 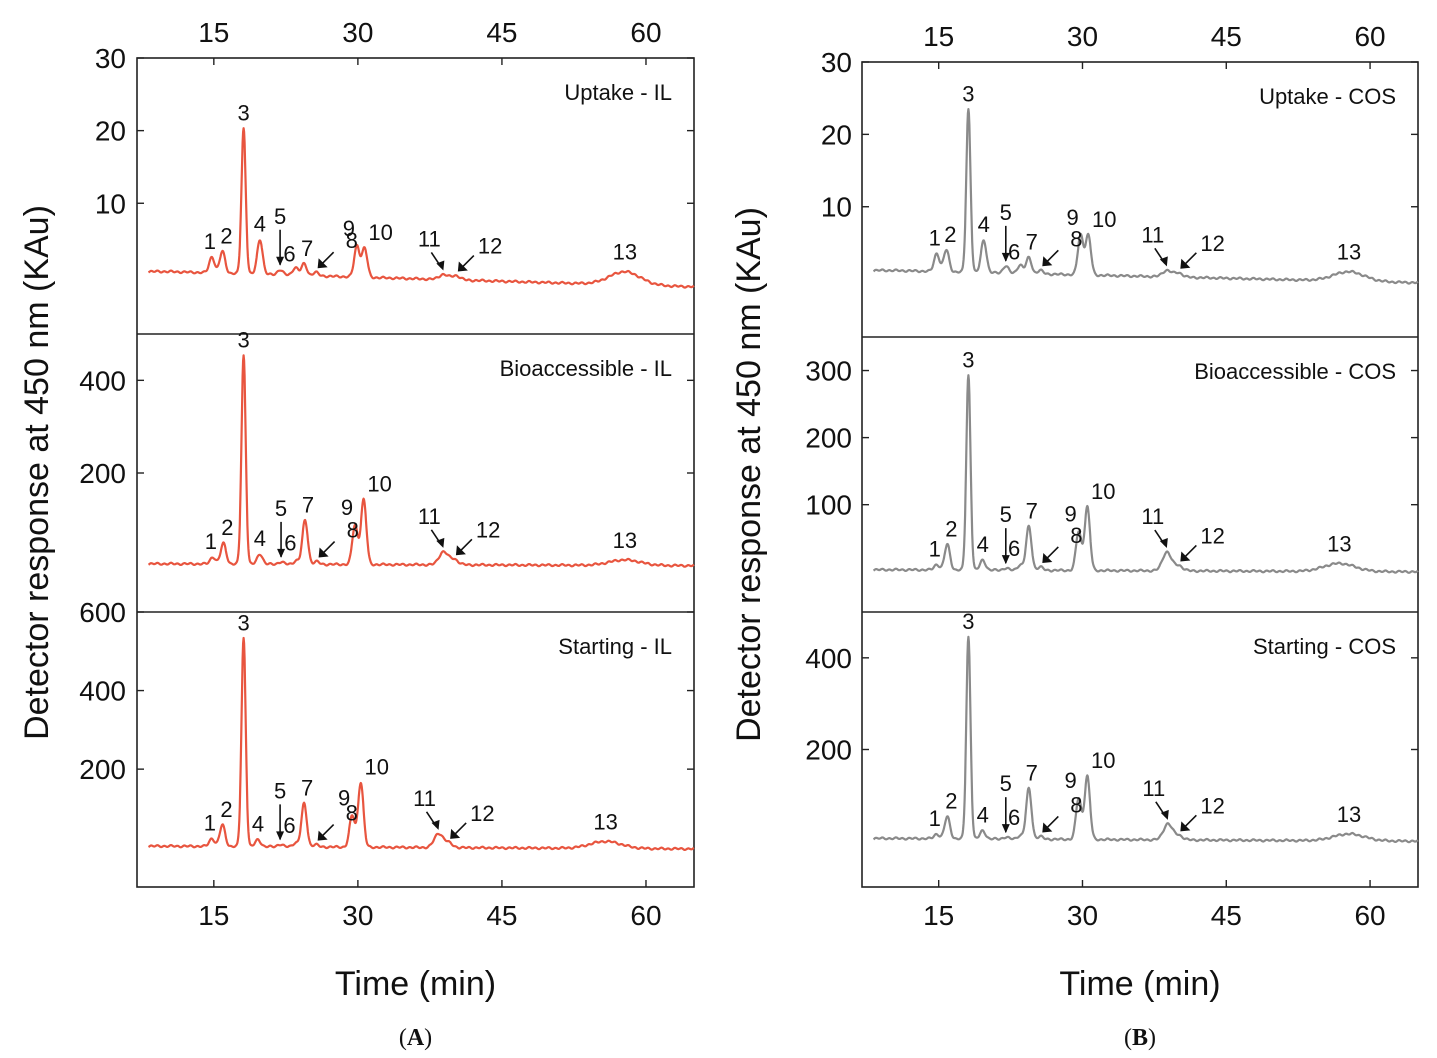 What do you see at coordinates (836, 62) in the screenshot?
I see `y-tick-label: 30` at bounding box center [836, 62].